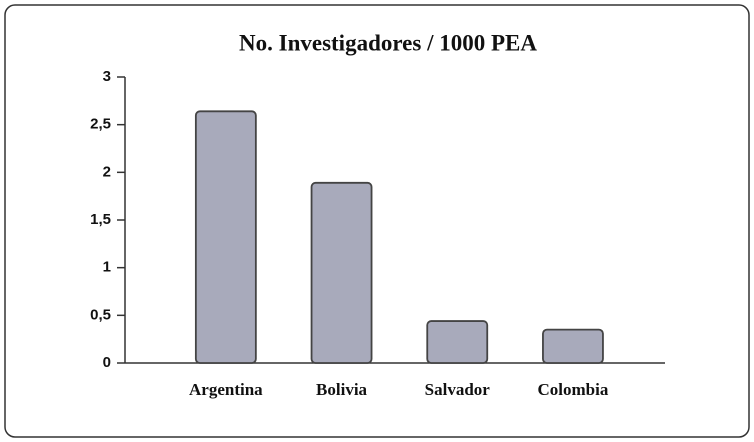 The height and width of the screenshot is (442, 754). What do you see at coordinates (100, 124) in the screenshot?
I see `y-tick-label: 2,5` at bounding box center [100, 124].